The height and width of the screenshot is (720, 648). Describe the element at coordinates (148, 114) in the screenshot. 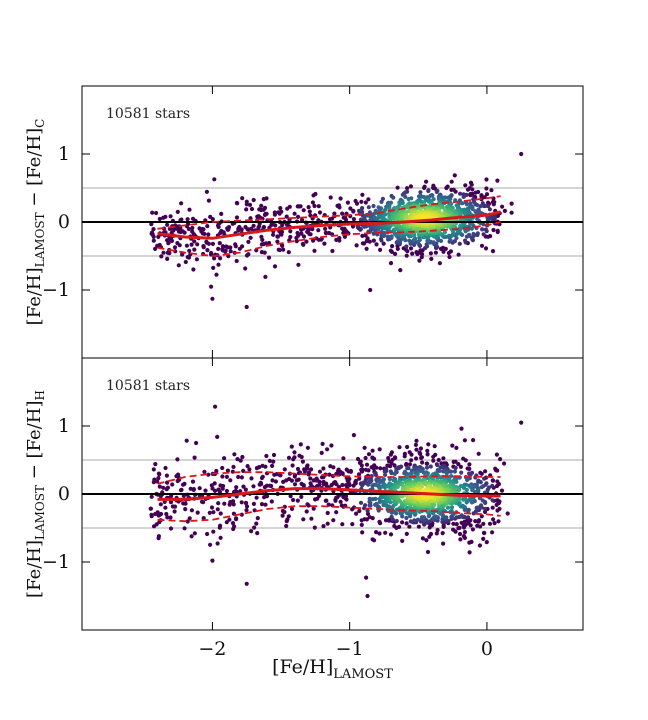

I see `star-count-annotation: 10581 stars` at that location.